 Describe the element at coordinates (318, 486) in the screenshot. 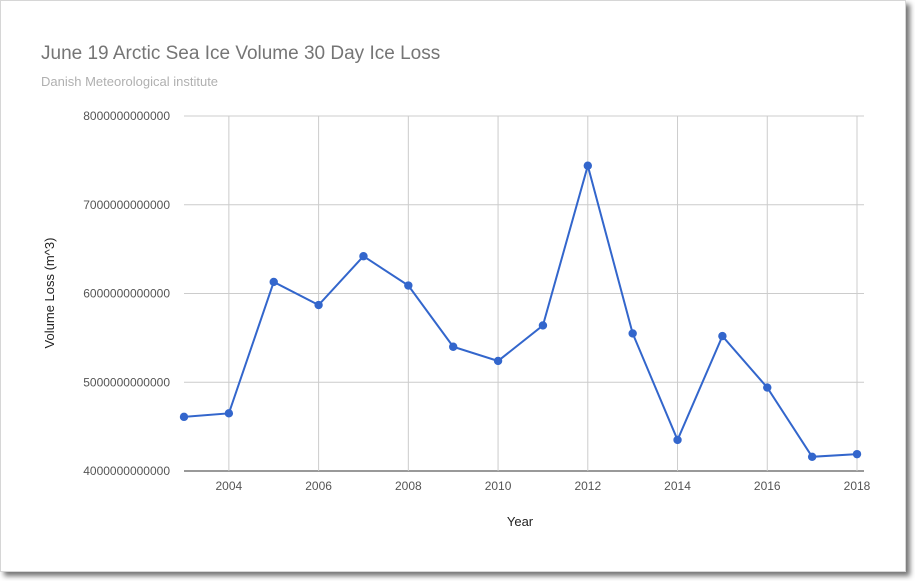

I see `x-tick-label: 2006` at that location.